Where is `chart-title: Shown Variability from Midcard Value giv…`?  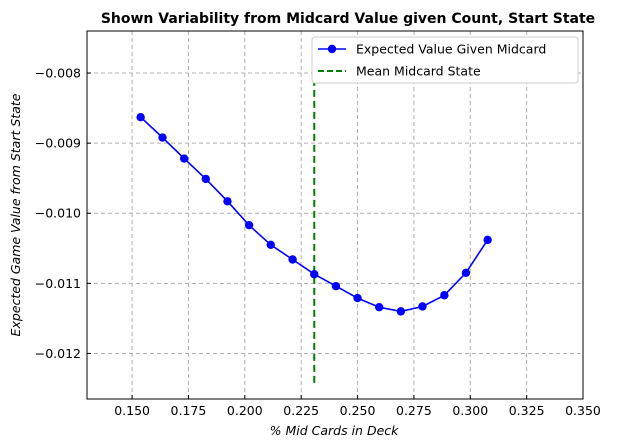 chart-title: Shown Variability from Midcard Value giv… is located at coordinates (348, 19).